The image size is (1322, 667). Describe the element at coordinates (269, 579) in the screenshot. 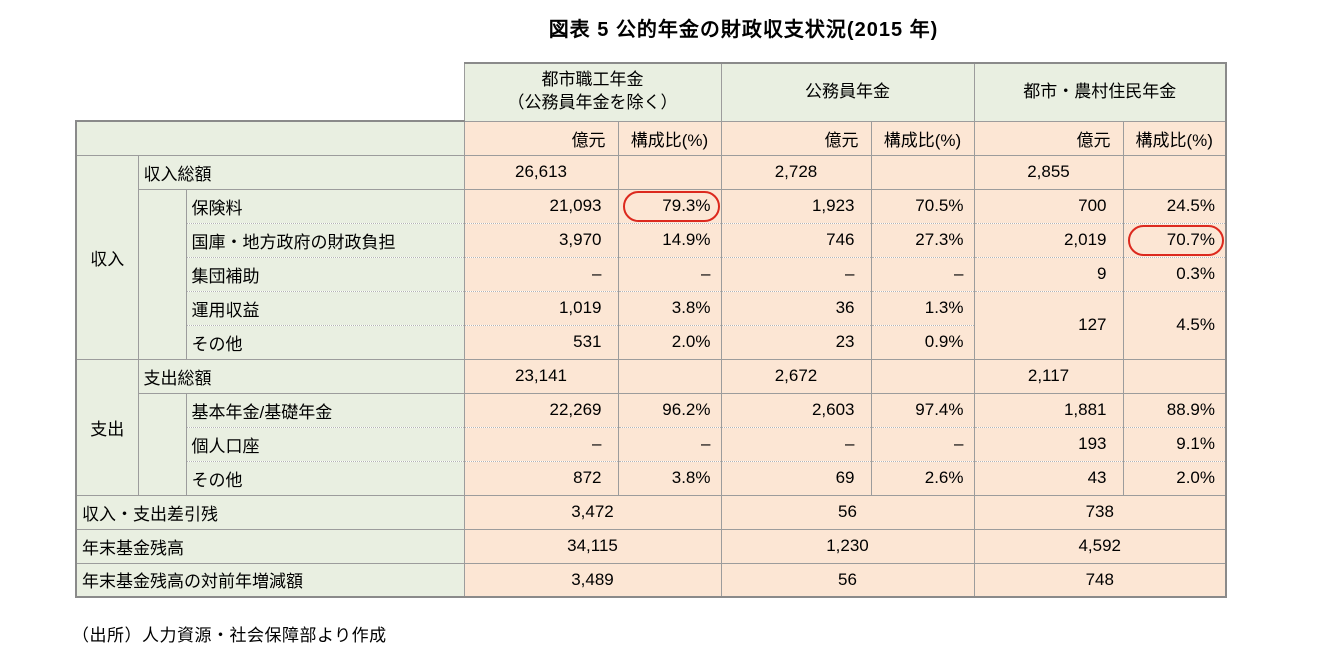

I see `fund-change-label: 年末基金残高の対前年増減額` at that location.